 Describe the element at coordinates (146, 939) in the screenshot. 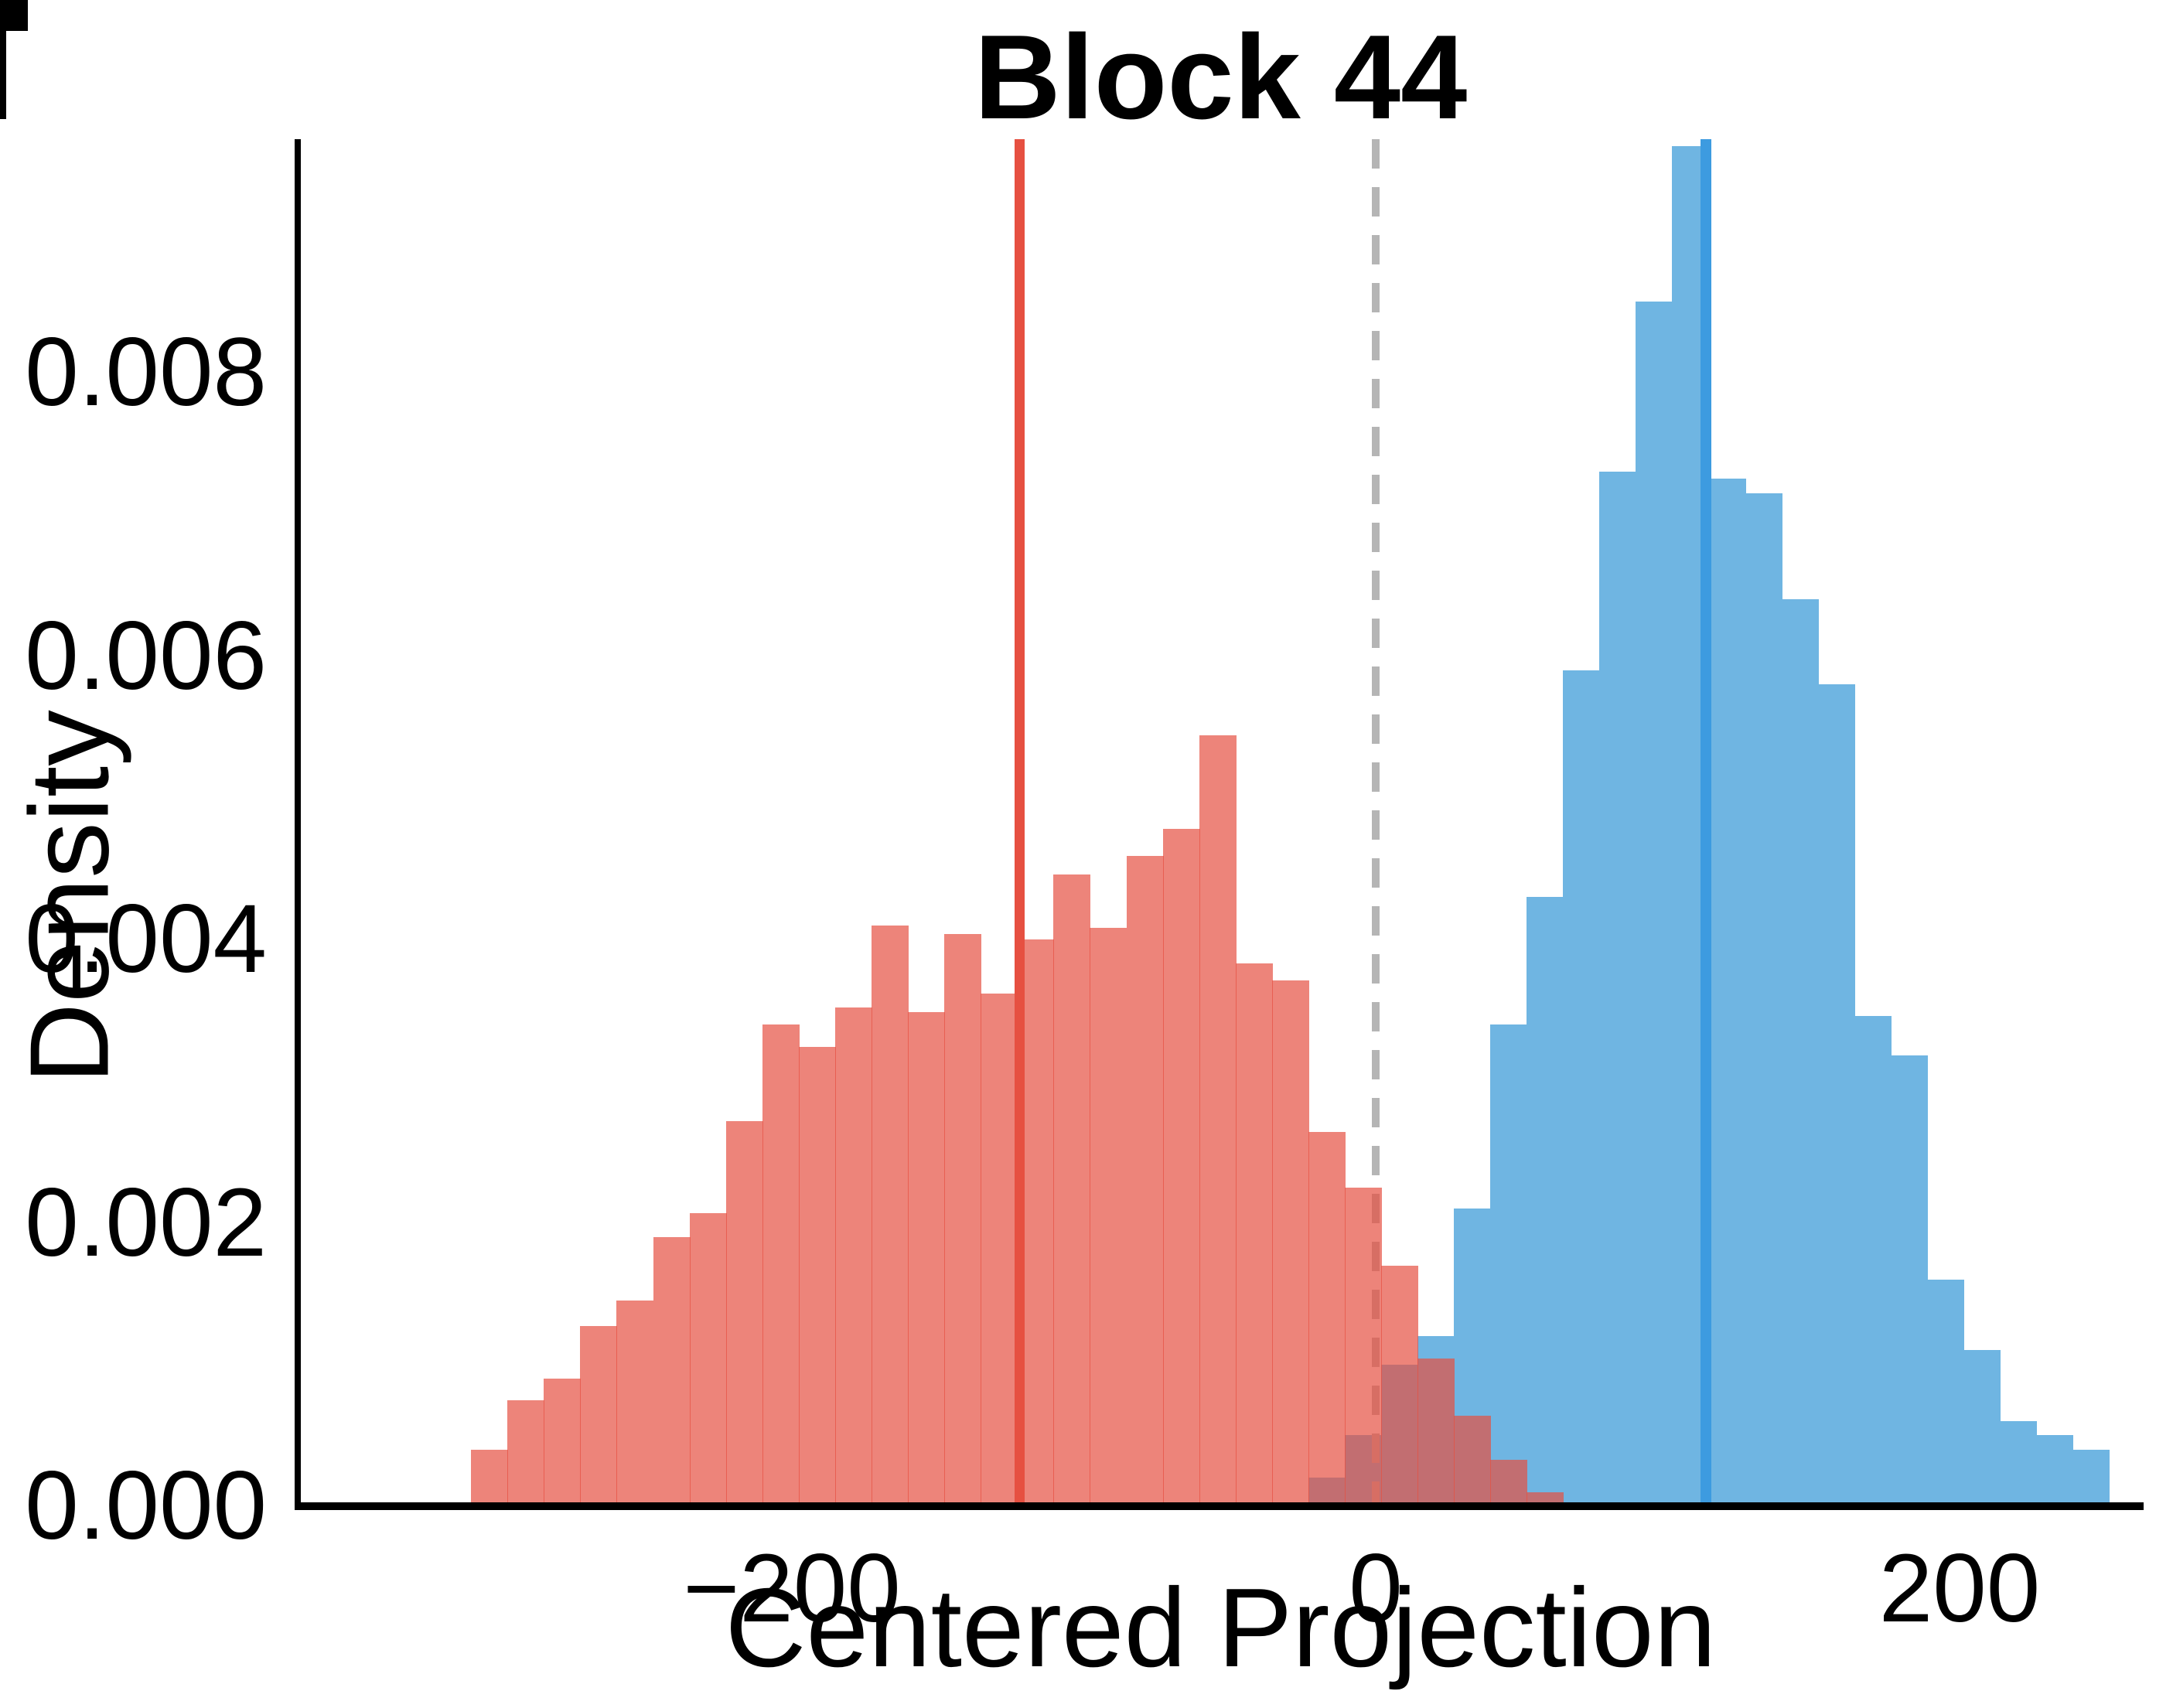

I see `y-tick-label: 0.004` at that location.